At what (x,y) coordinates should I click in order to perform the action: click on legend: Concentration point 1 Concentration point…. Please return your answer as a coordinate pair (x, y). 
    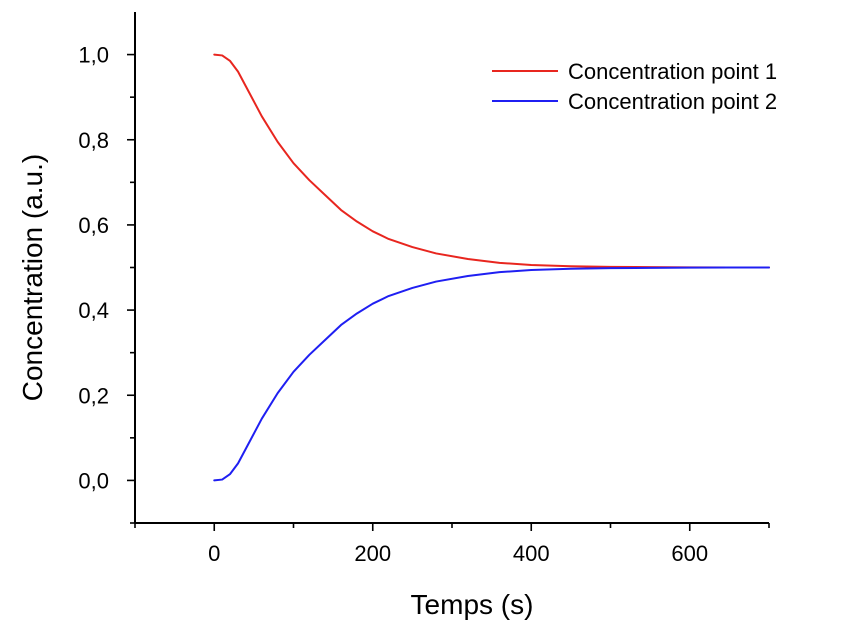
    Looking at the image, I should click on (634, 86).